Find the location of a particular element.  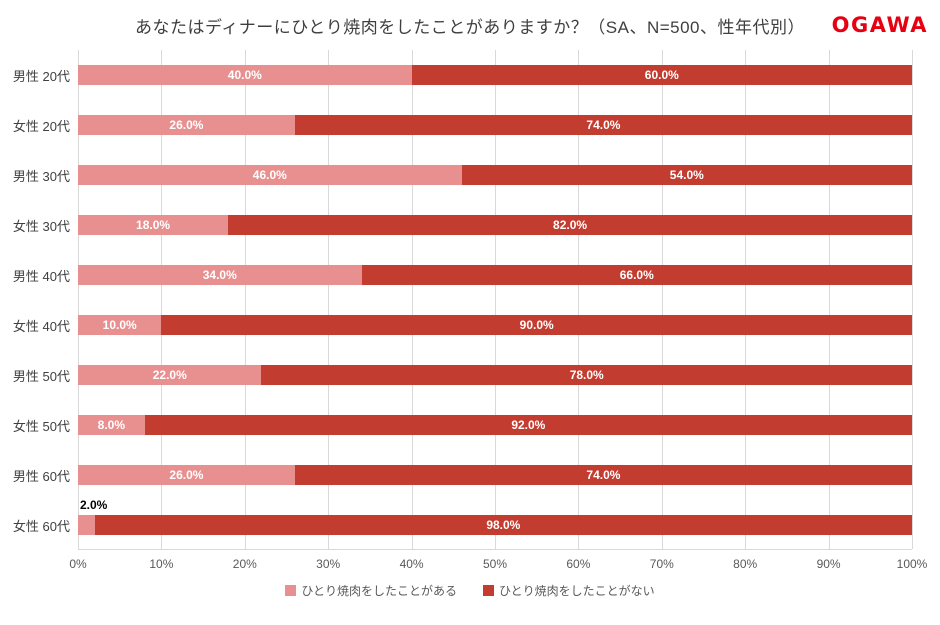

stacked-bar: 18.0% 82.0% is located at coordinates (495, 225).